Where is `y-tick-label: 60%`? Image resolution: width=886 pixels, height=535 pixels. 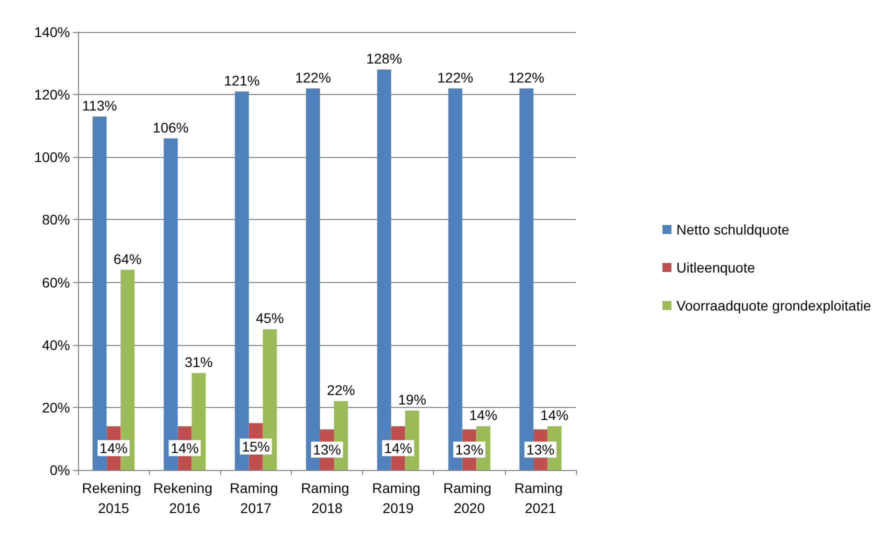
y-tick-label: 60% is located at coordinates (56, 282).